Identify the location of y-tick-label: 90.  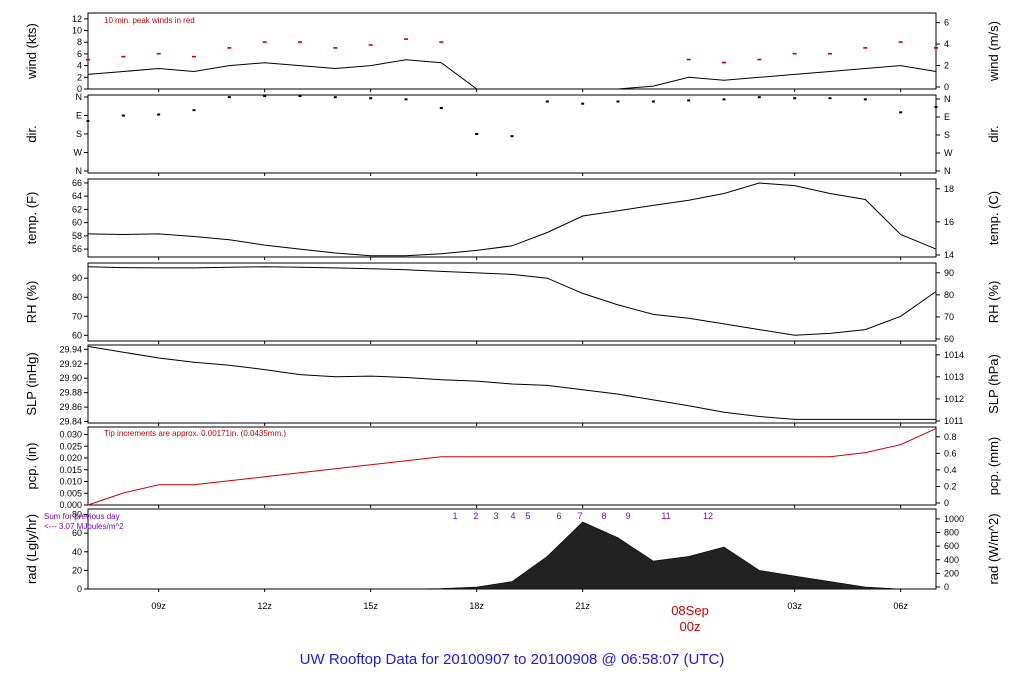
(77, 278).